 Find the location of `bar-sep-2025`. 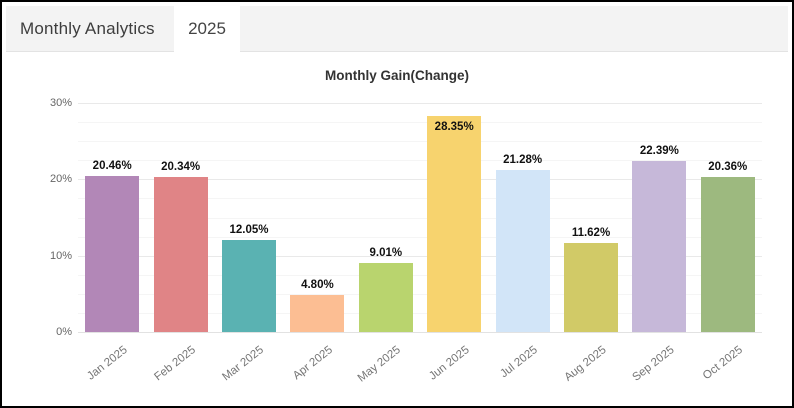

bar-sep-2025 is located at coordinates (659, 246).